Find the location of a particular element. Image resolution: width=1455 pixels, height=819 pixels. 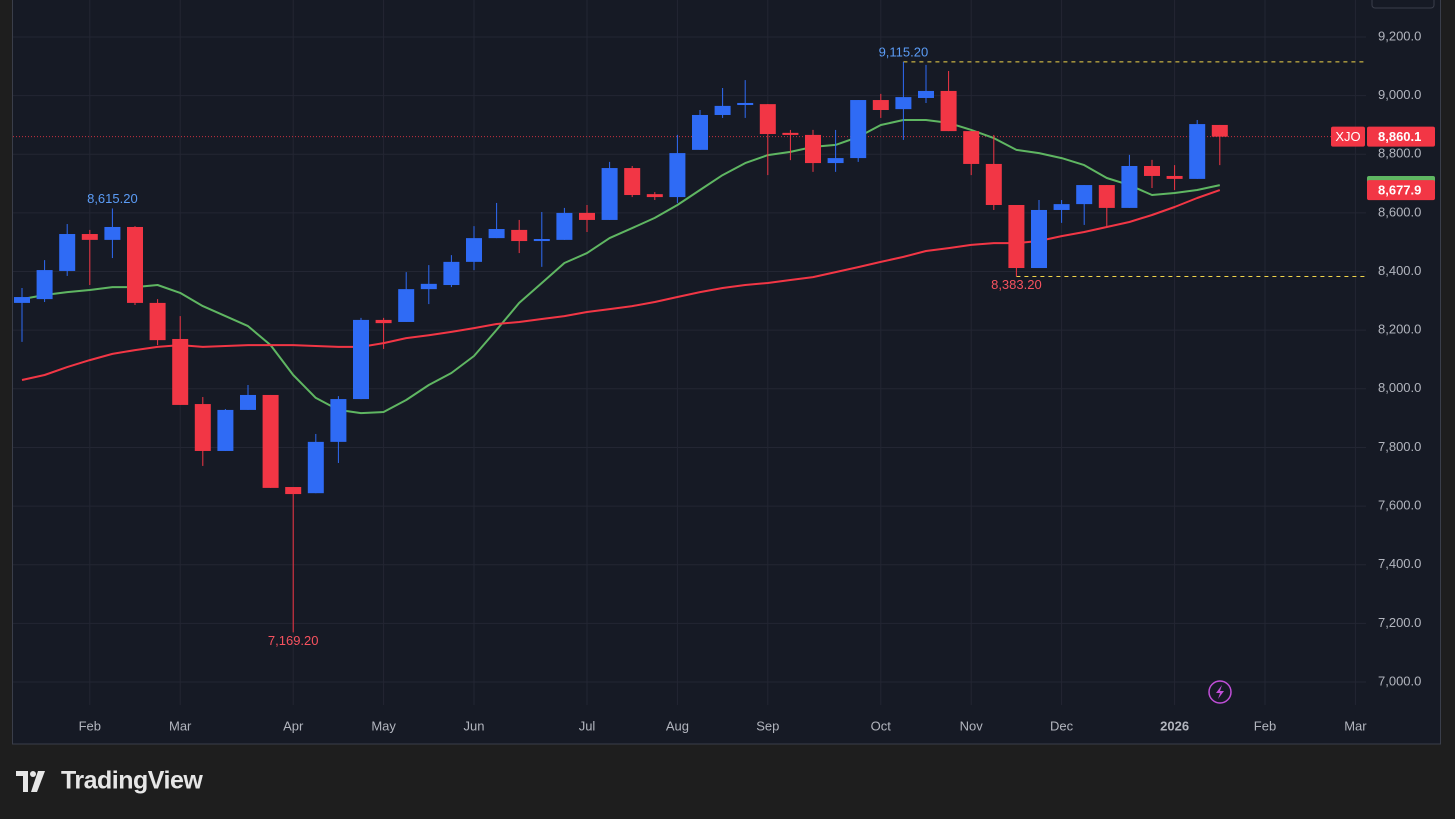

y-tick-label: 9,200.0 is located at coordinates (1399, 35).